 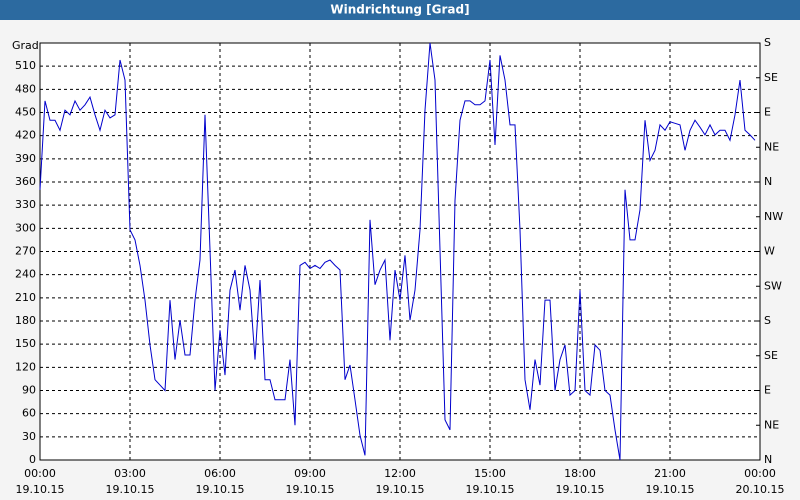 What do you see at coordinates (773, 285) in the screenshot?
I see `y2-tick-label: SW` at bounding box center [773, 285].